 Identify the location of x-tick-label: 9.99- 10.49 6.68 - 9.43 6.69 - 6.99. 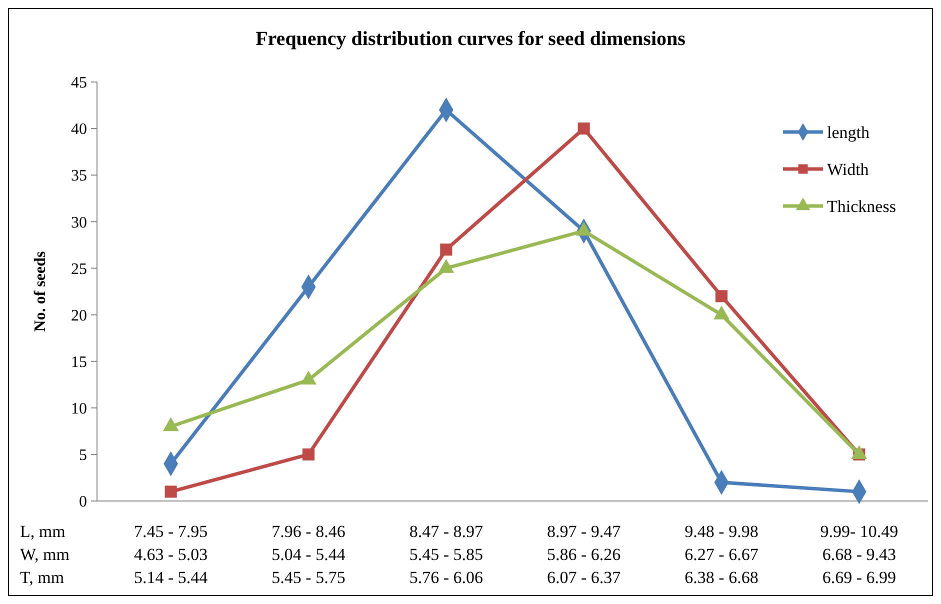
(859, 554).